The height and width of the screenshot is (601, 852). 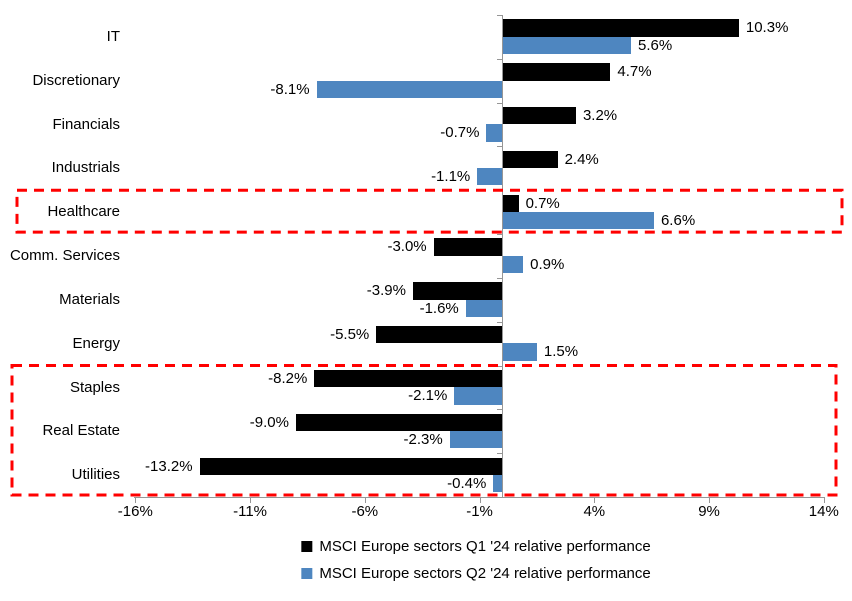 I want to click on x-tick-label: -11%, so click(x=250, y=511).